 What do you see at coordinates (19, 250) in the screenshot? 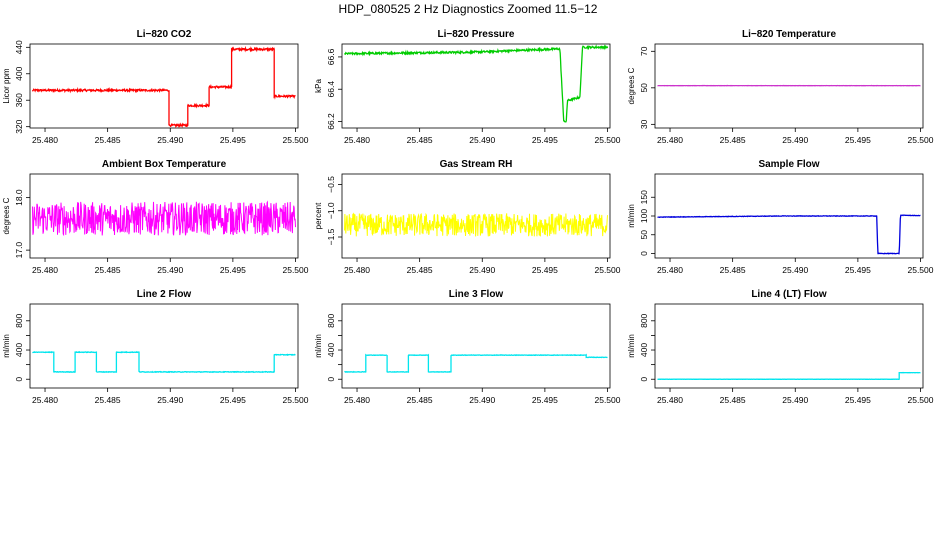
I see `y-tick-label: 17.0` at bounding box center [19, 250].